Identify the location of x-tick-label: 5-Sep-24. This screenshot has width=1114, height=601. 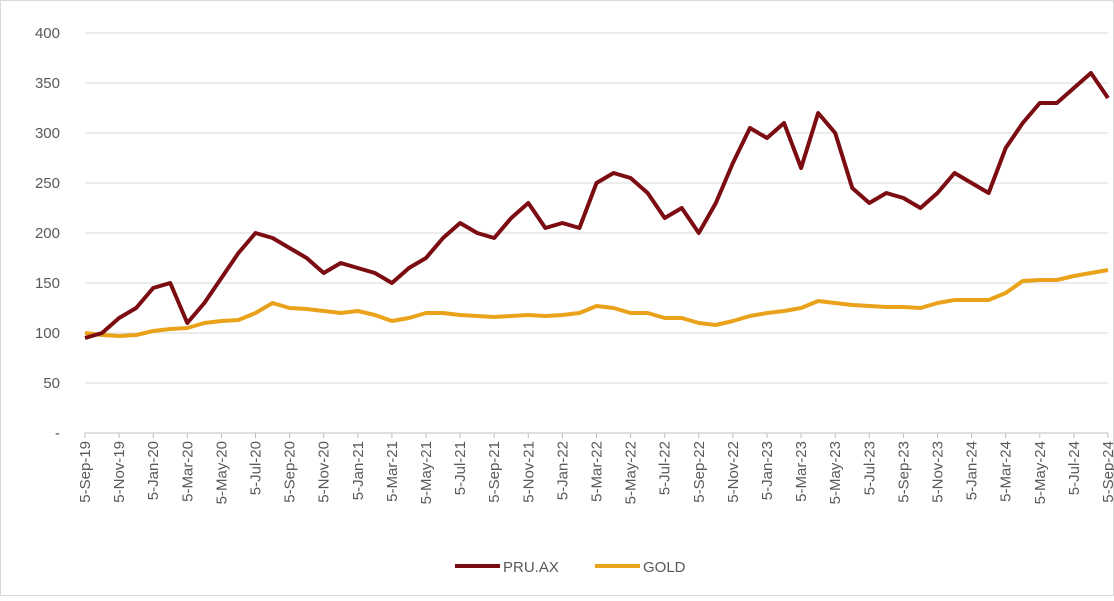
(1107, 472).